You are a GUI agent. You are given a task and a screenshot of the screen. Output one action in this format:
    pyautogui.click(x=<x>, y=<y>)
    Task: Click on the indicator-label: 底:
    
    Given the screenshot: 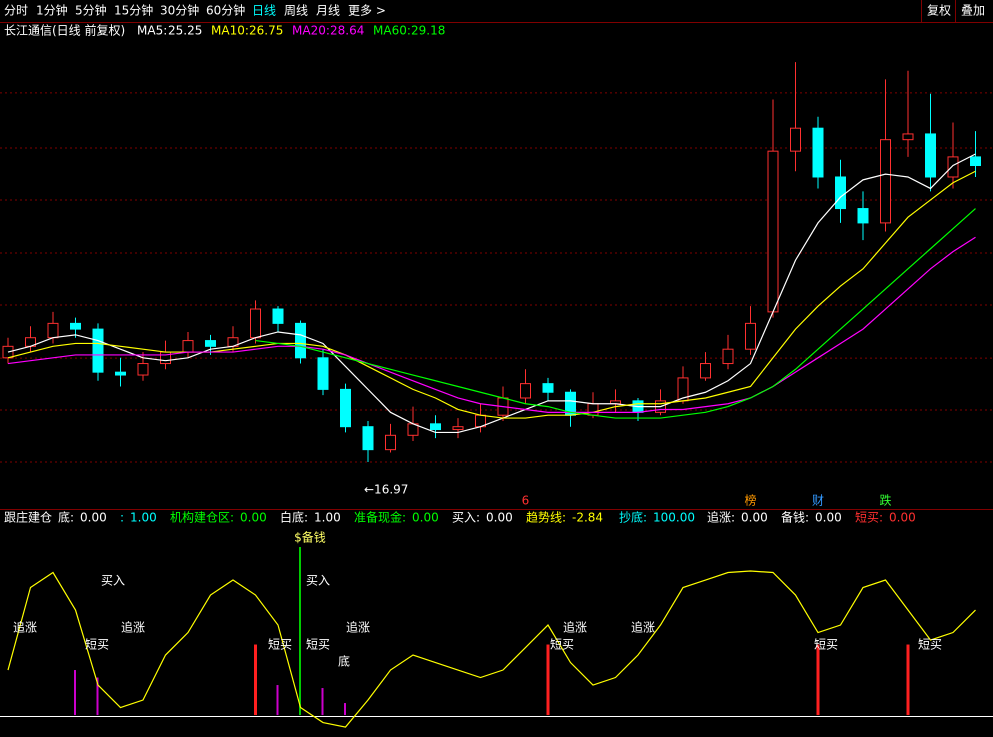 What is the action you would take?
    pyautogui.click(x=66, y=517)
    